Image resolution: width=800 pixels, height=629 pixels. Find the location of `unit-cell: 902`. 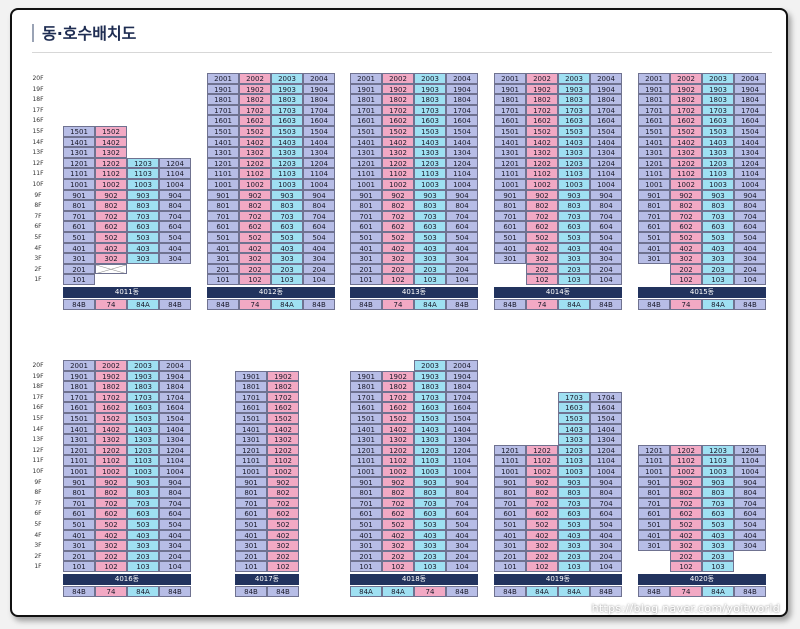

unit-cell: 902 is located at coordinates (686, 195).